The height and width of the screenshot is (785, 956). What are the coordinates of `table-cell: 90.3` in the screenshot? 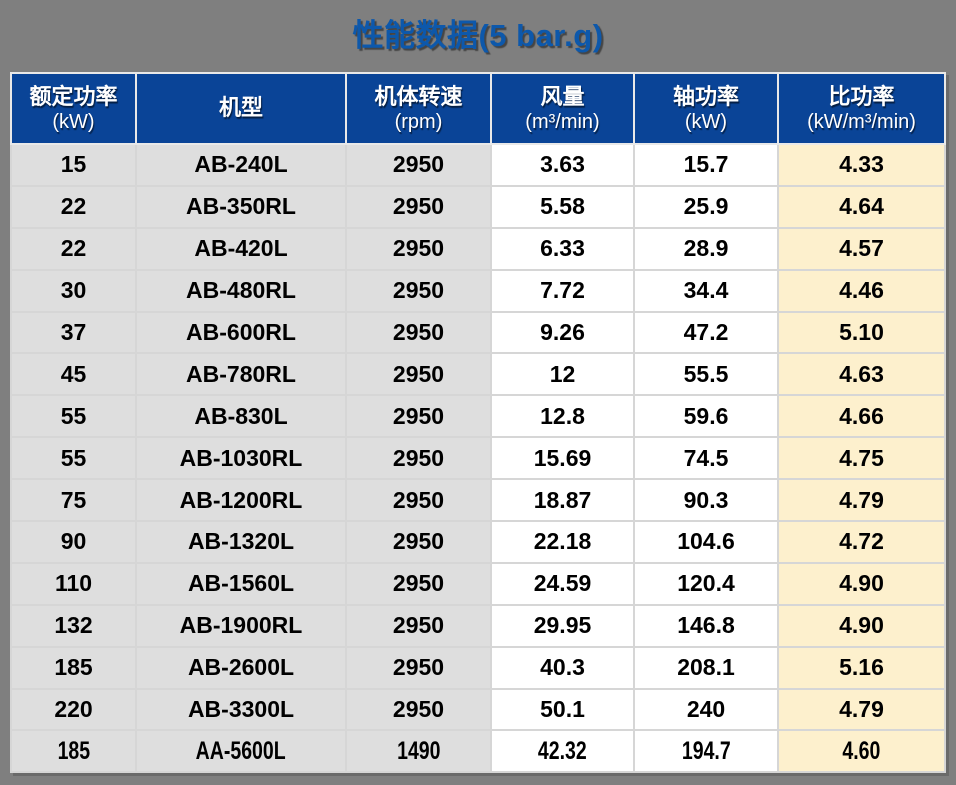 It's located at (706, 500).